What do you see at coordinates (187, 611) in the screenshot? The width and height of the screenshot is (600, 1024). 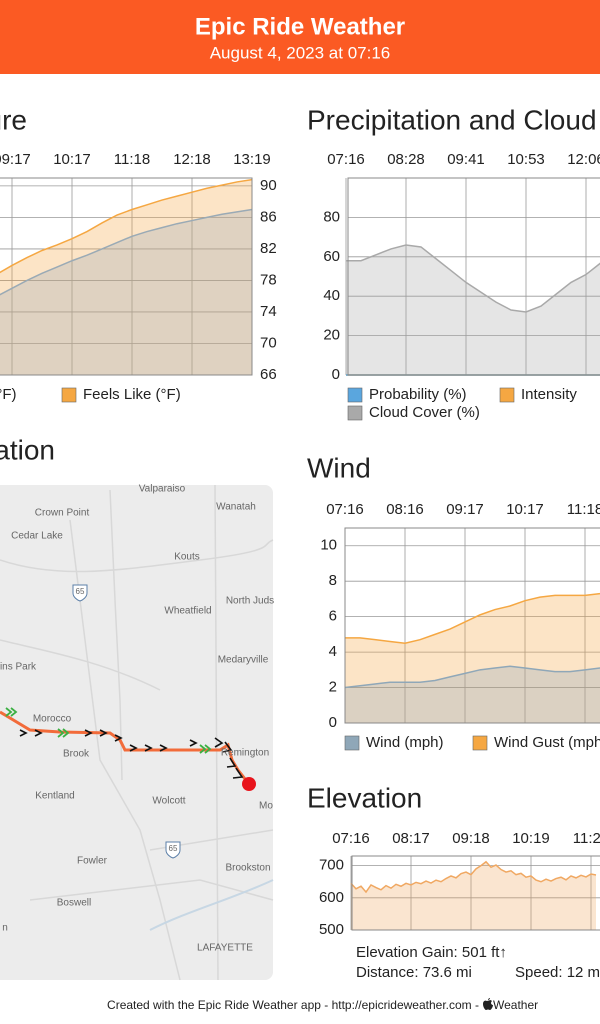 I see `map-label: Wheatfield` at bounding box center [187, 611].